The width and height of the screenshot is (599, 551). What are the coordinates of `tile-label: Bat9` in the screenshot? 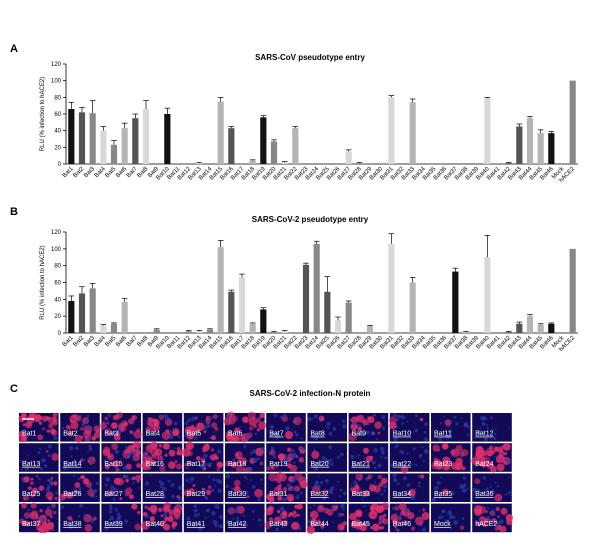 It's located at (359, 434).